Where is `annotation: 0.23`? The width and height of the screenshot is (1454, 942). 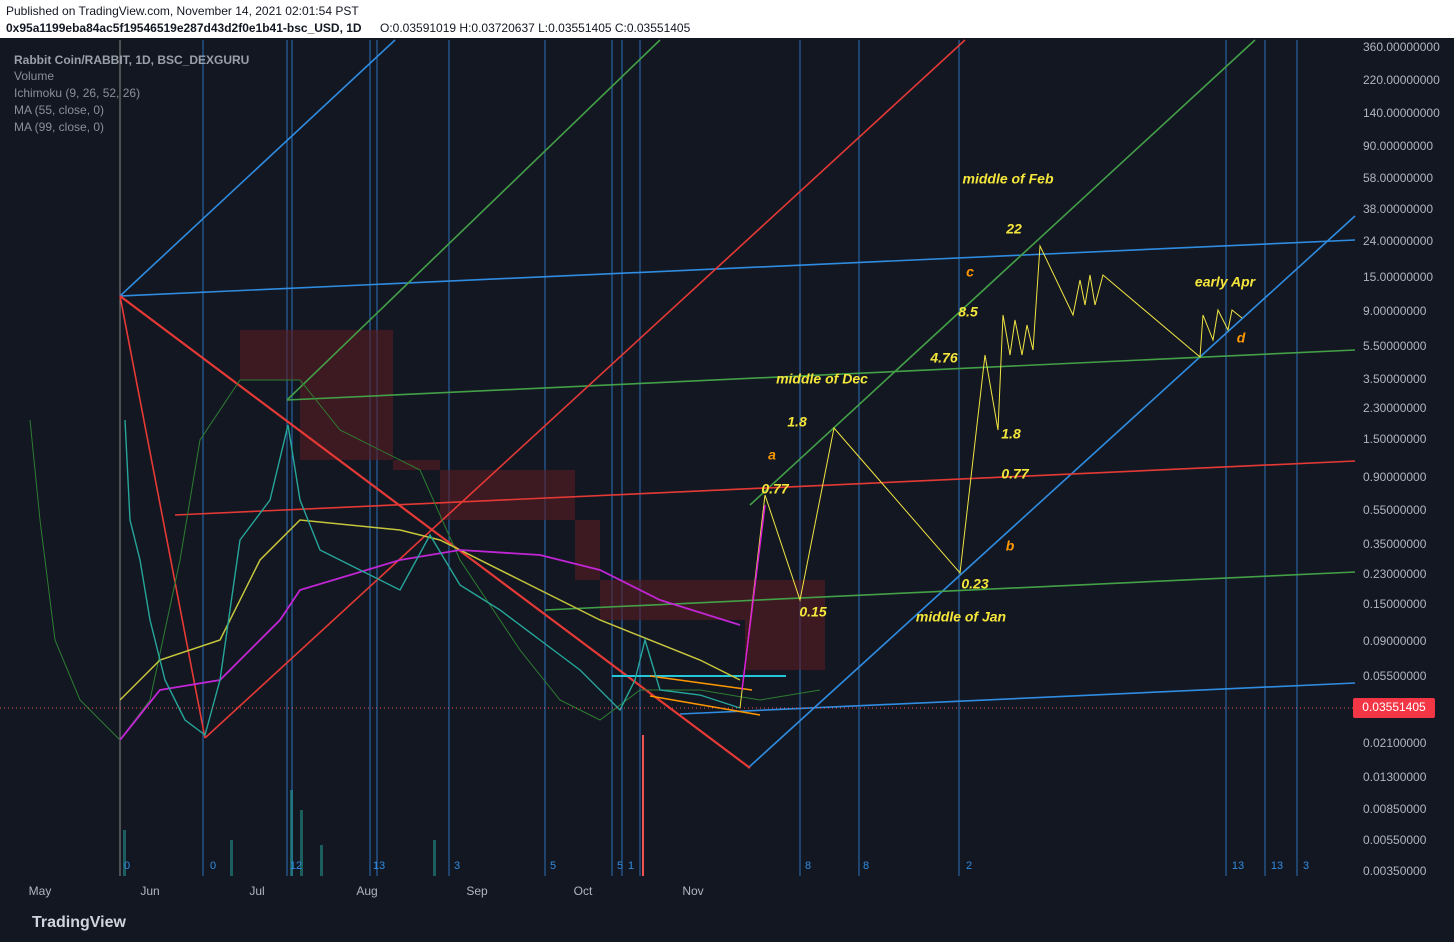
annotation: 0.23 is located at coordinates (974, 584).